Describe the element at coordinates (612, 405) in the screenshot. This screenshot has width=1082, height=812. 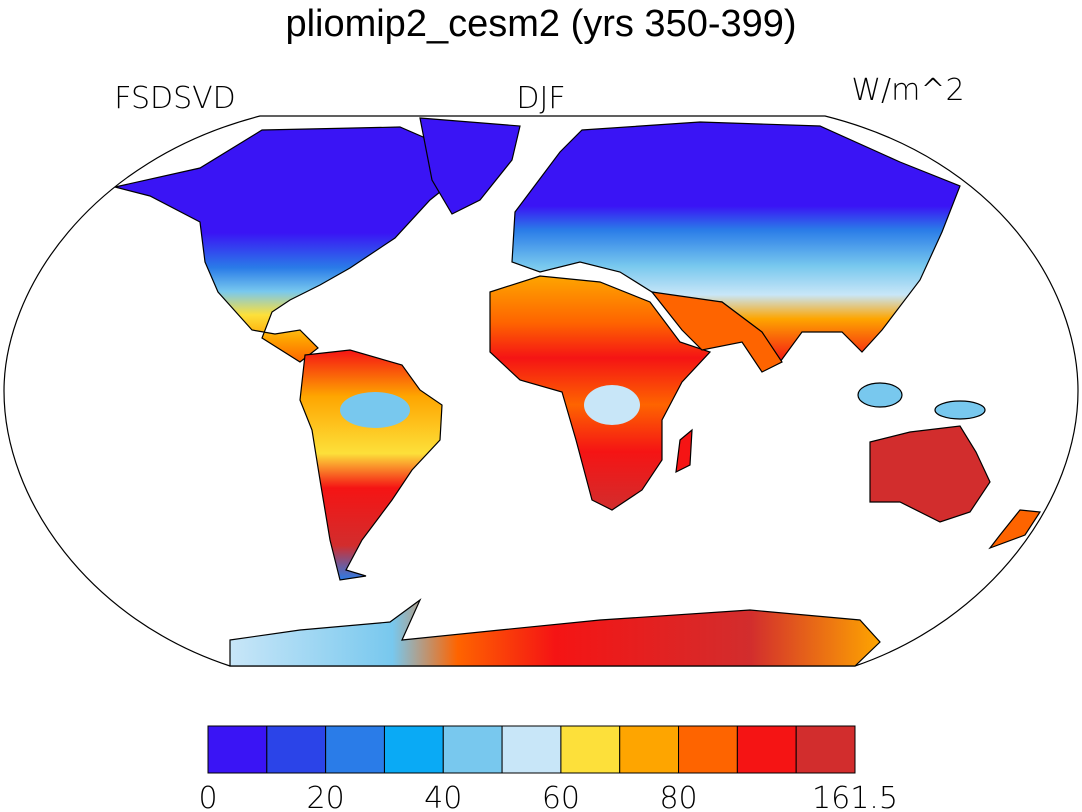
I see `congo` at that location.